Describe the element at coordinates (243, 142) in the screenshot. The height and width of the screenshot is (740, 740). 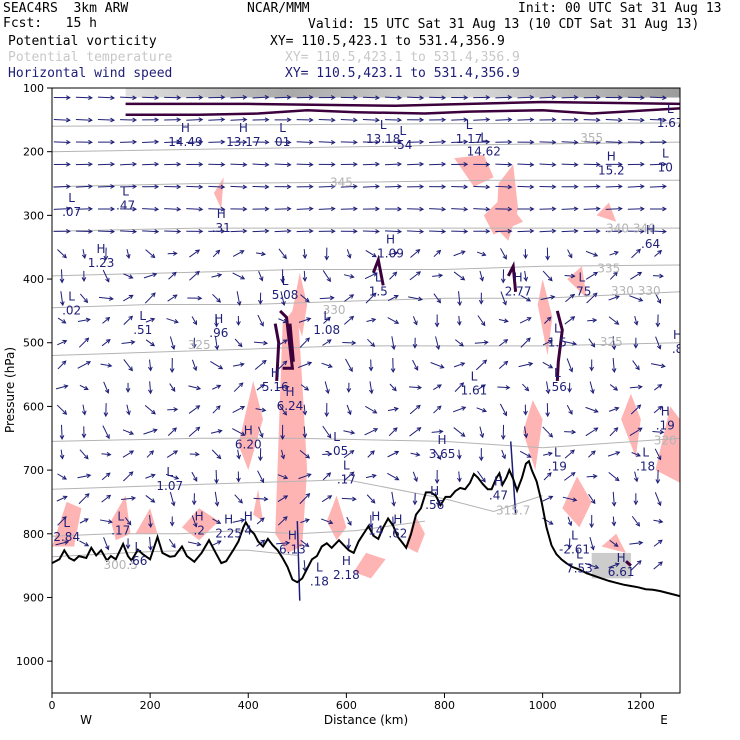
I see `extremum-value: 13.17` at that location.